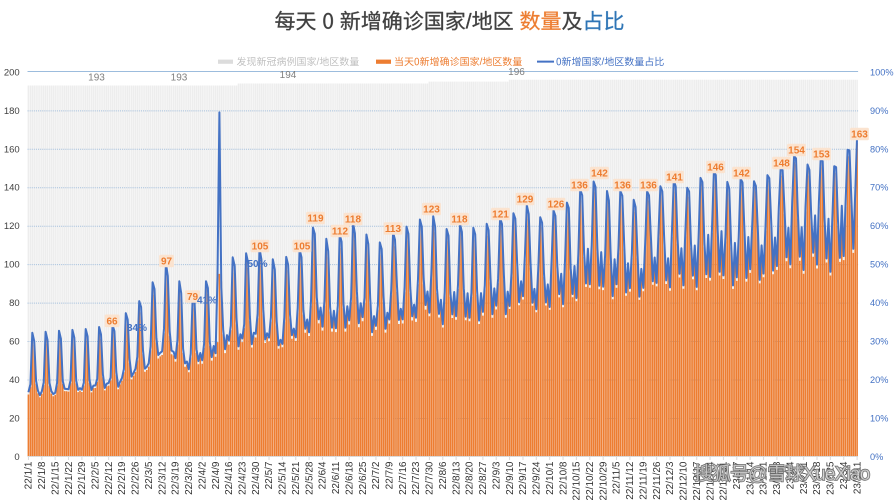  What do you see at coordinates (470, 478) in the screenshot?
I see `svg-text: 22/8/20` at bounding box center [470, 478].